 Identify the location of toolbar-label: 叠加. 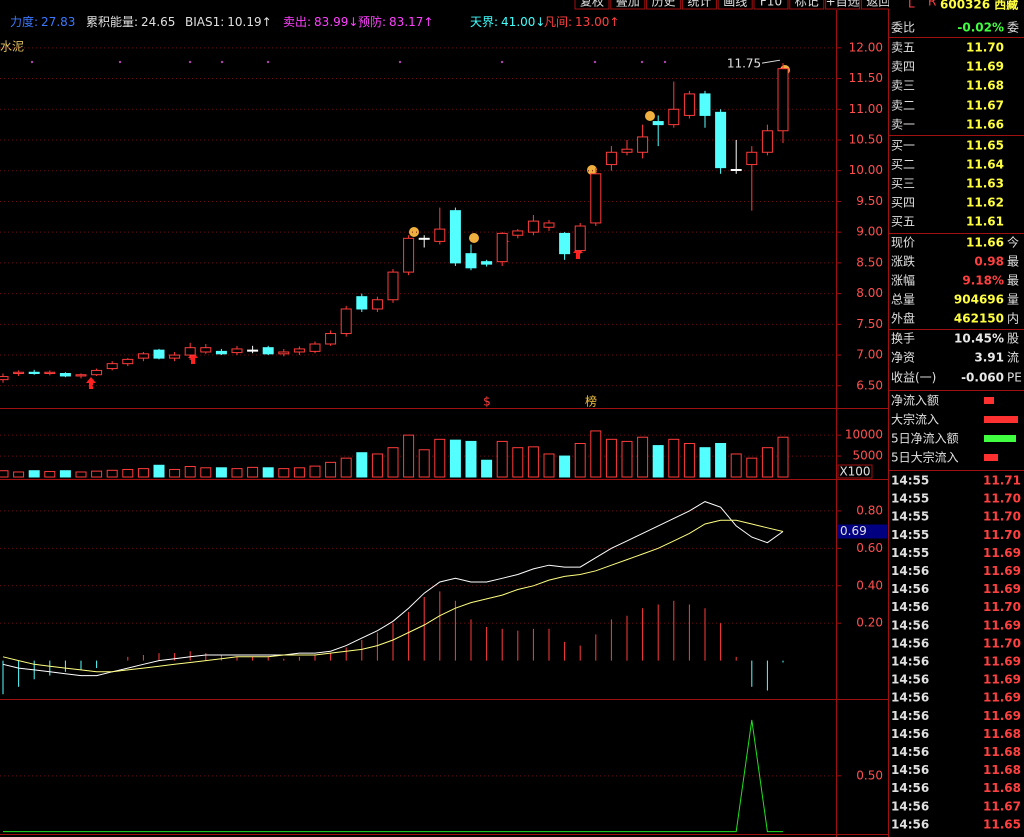
(628, 4).